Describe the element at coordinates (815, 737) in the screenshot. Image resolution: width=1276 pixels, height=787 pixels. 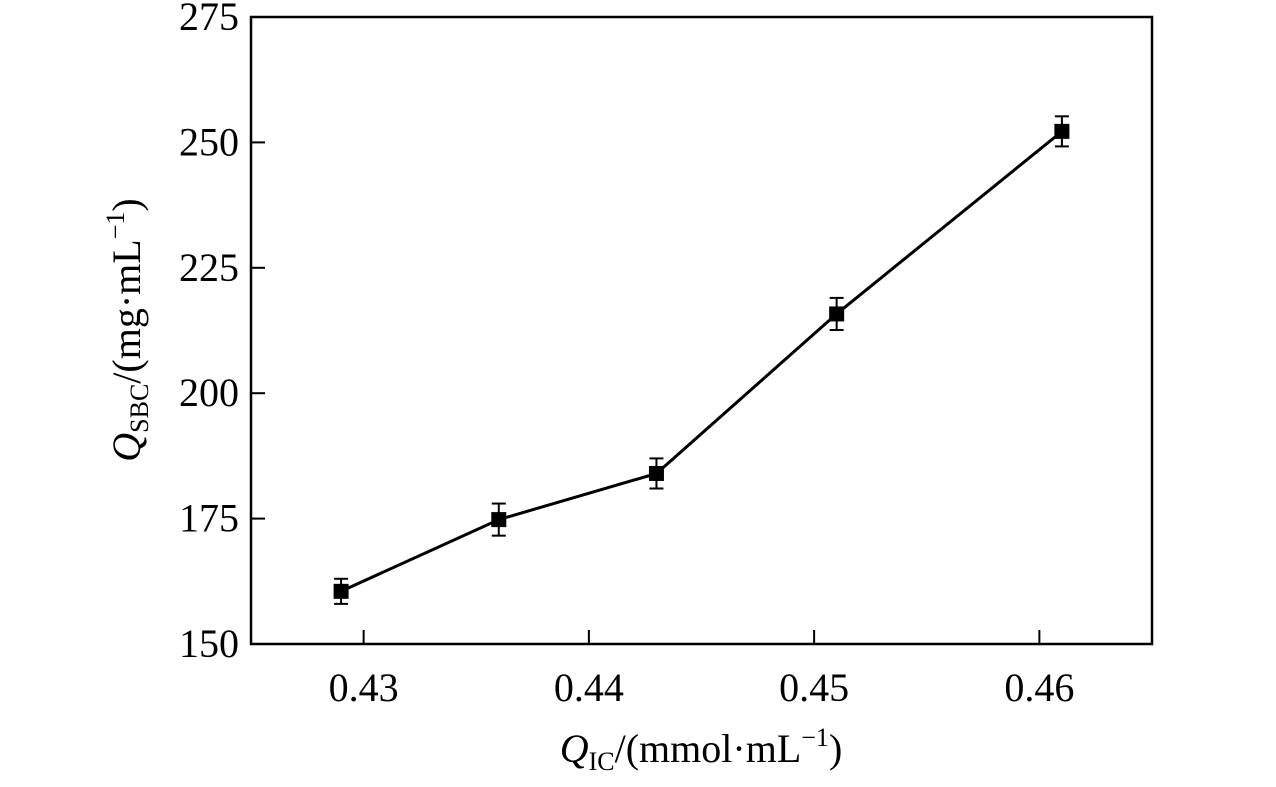
I see `x-axis-title-unit-superscript: −1` at that location.